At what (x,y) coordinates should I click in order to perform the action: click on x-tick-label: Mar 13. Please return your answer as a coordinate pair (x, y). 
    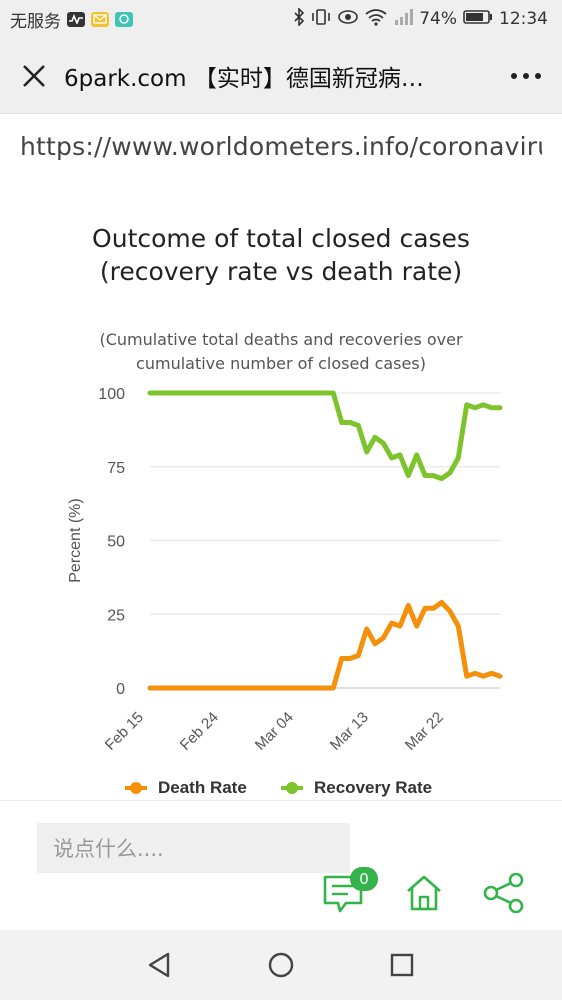
    Looking at the image, I should click on (349, 731).